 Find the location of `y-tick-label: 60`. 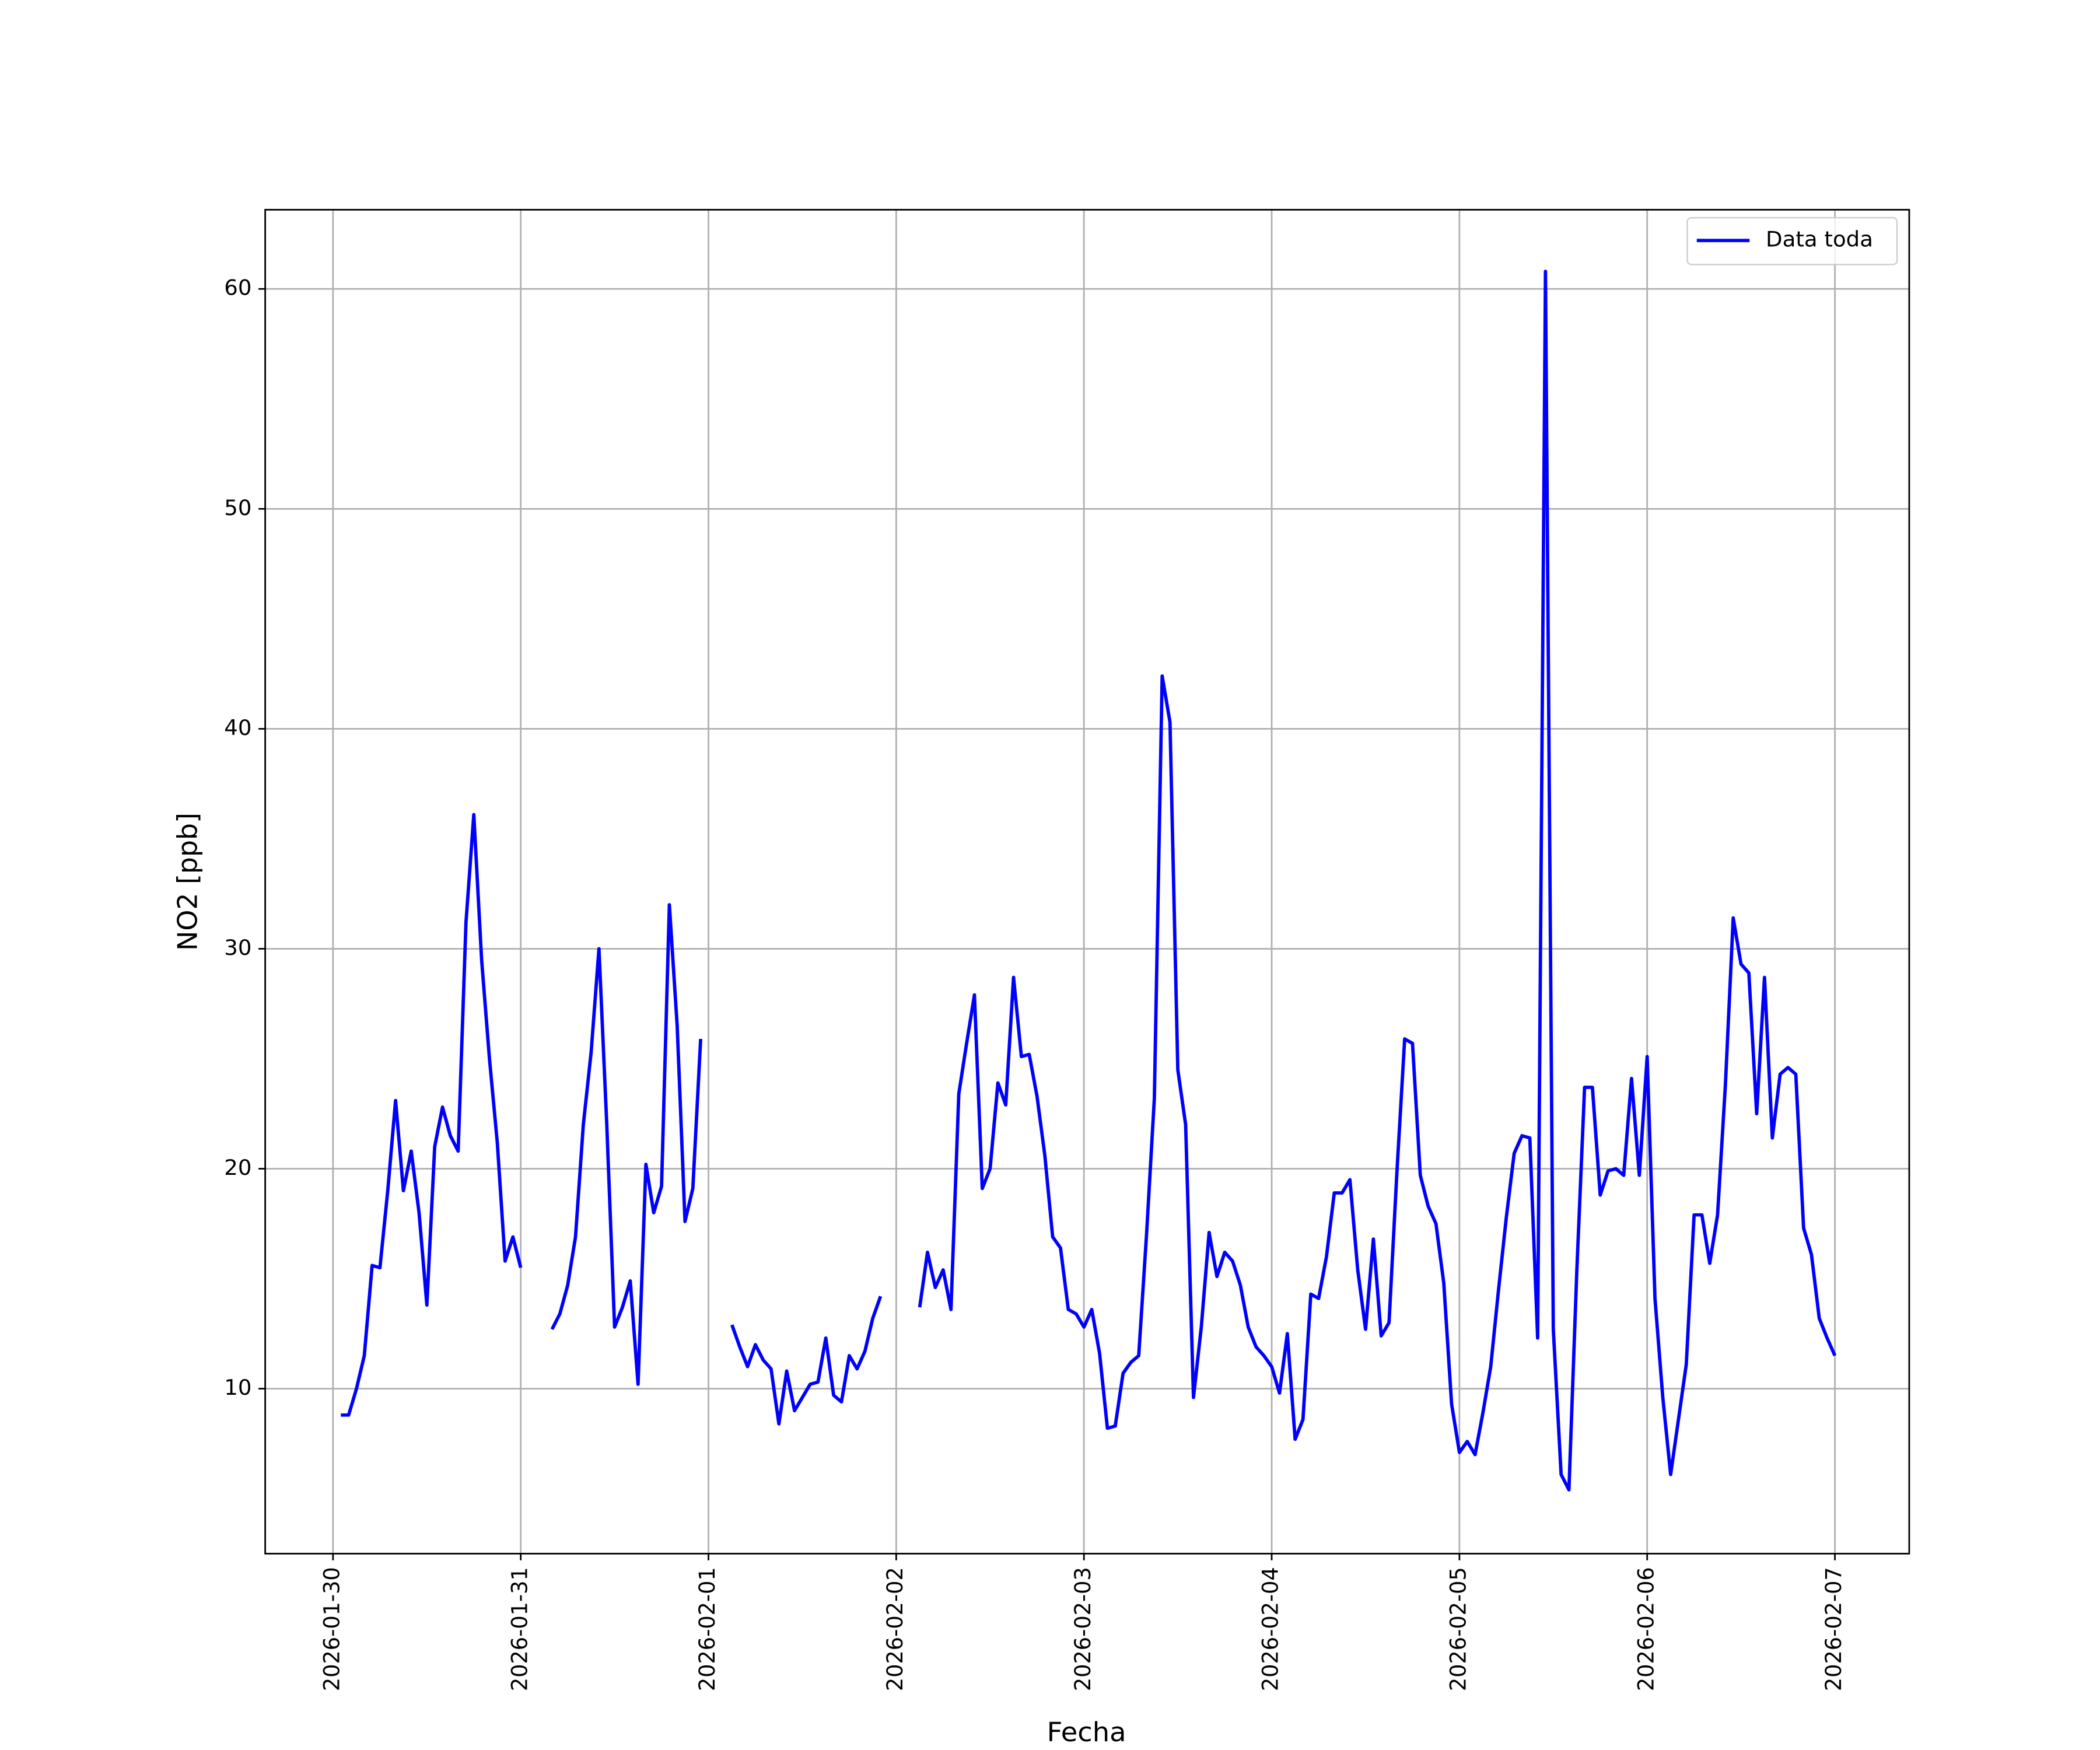

y-tick-label: 60 is located at coordinates (237, 287).